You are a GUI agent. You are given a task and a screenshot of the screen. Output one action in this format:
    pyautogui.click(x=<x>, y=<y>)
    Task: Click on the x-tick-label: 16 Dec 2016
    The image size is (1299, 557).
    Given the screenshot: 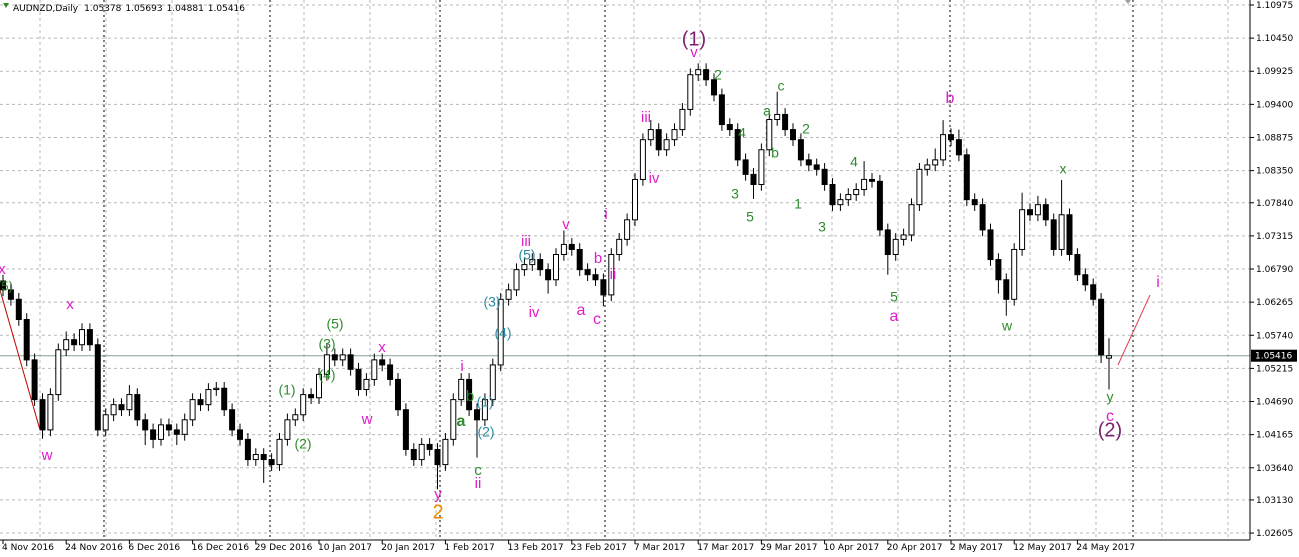 What is the action you would take?
    pyautogui.click(x=221, y=548)
    